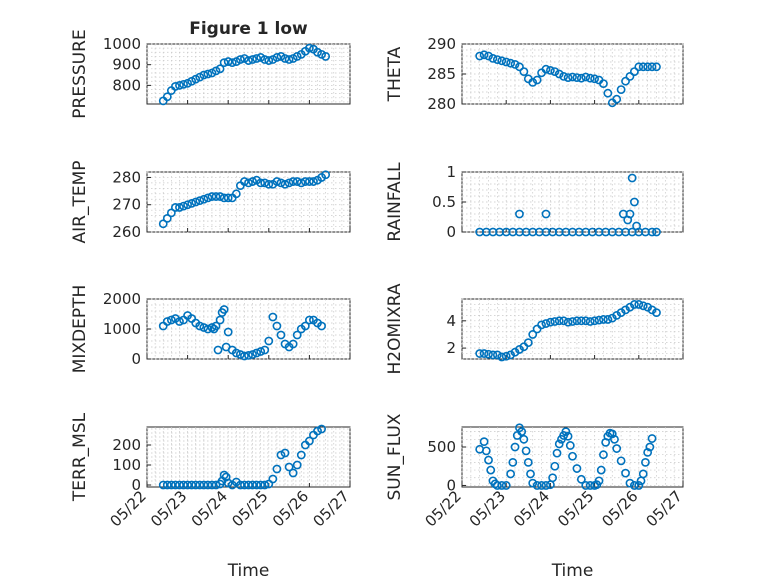 Image resolution: width=778 pixels, height=583 pixels. What do you see at coordinates (290, 508) in the screenshot?
I see `x-tick-label: 05/26` at bounding box center [290, 508].